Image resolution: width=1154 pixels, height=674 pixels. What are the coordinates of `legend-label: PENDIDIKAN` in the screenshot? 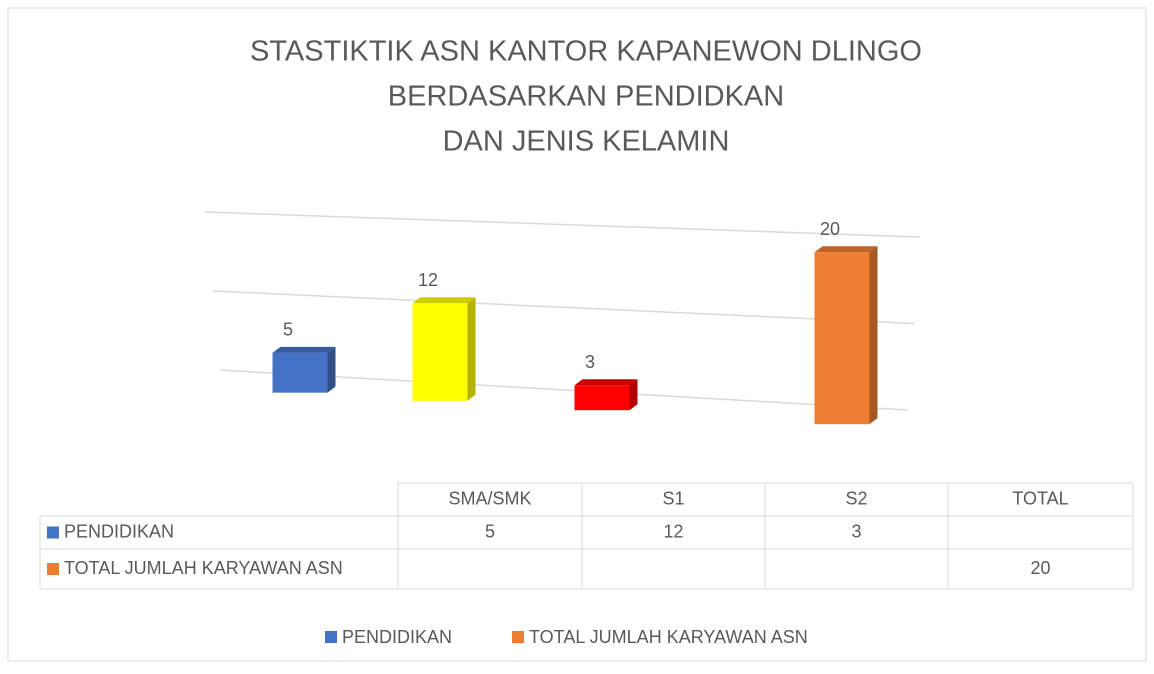 It's located at (397, 637).